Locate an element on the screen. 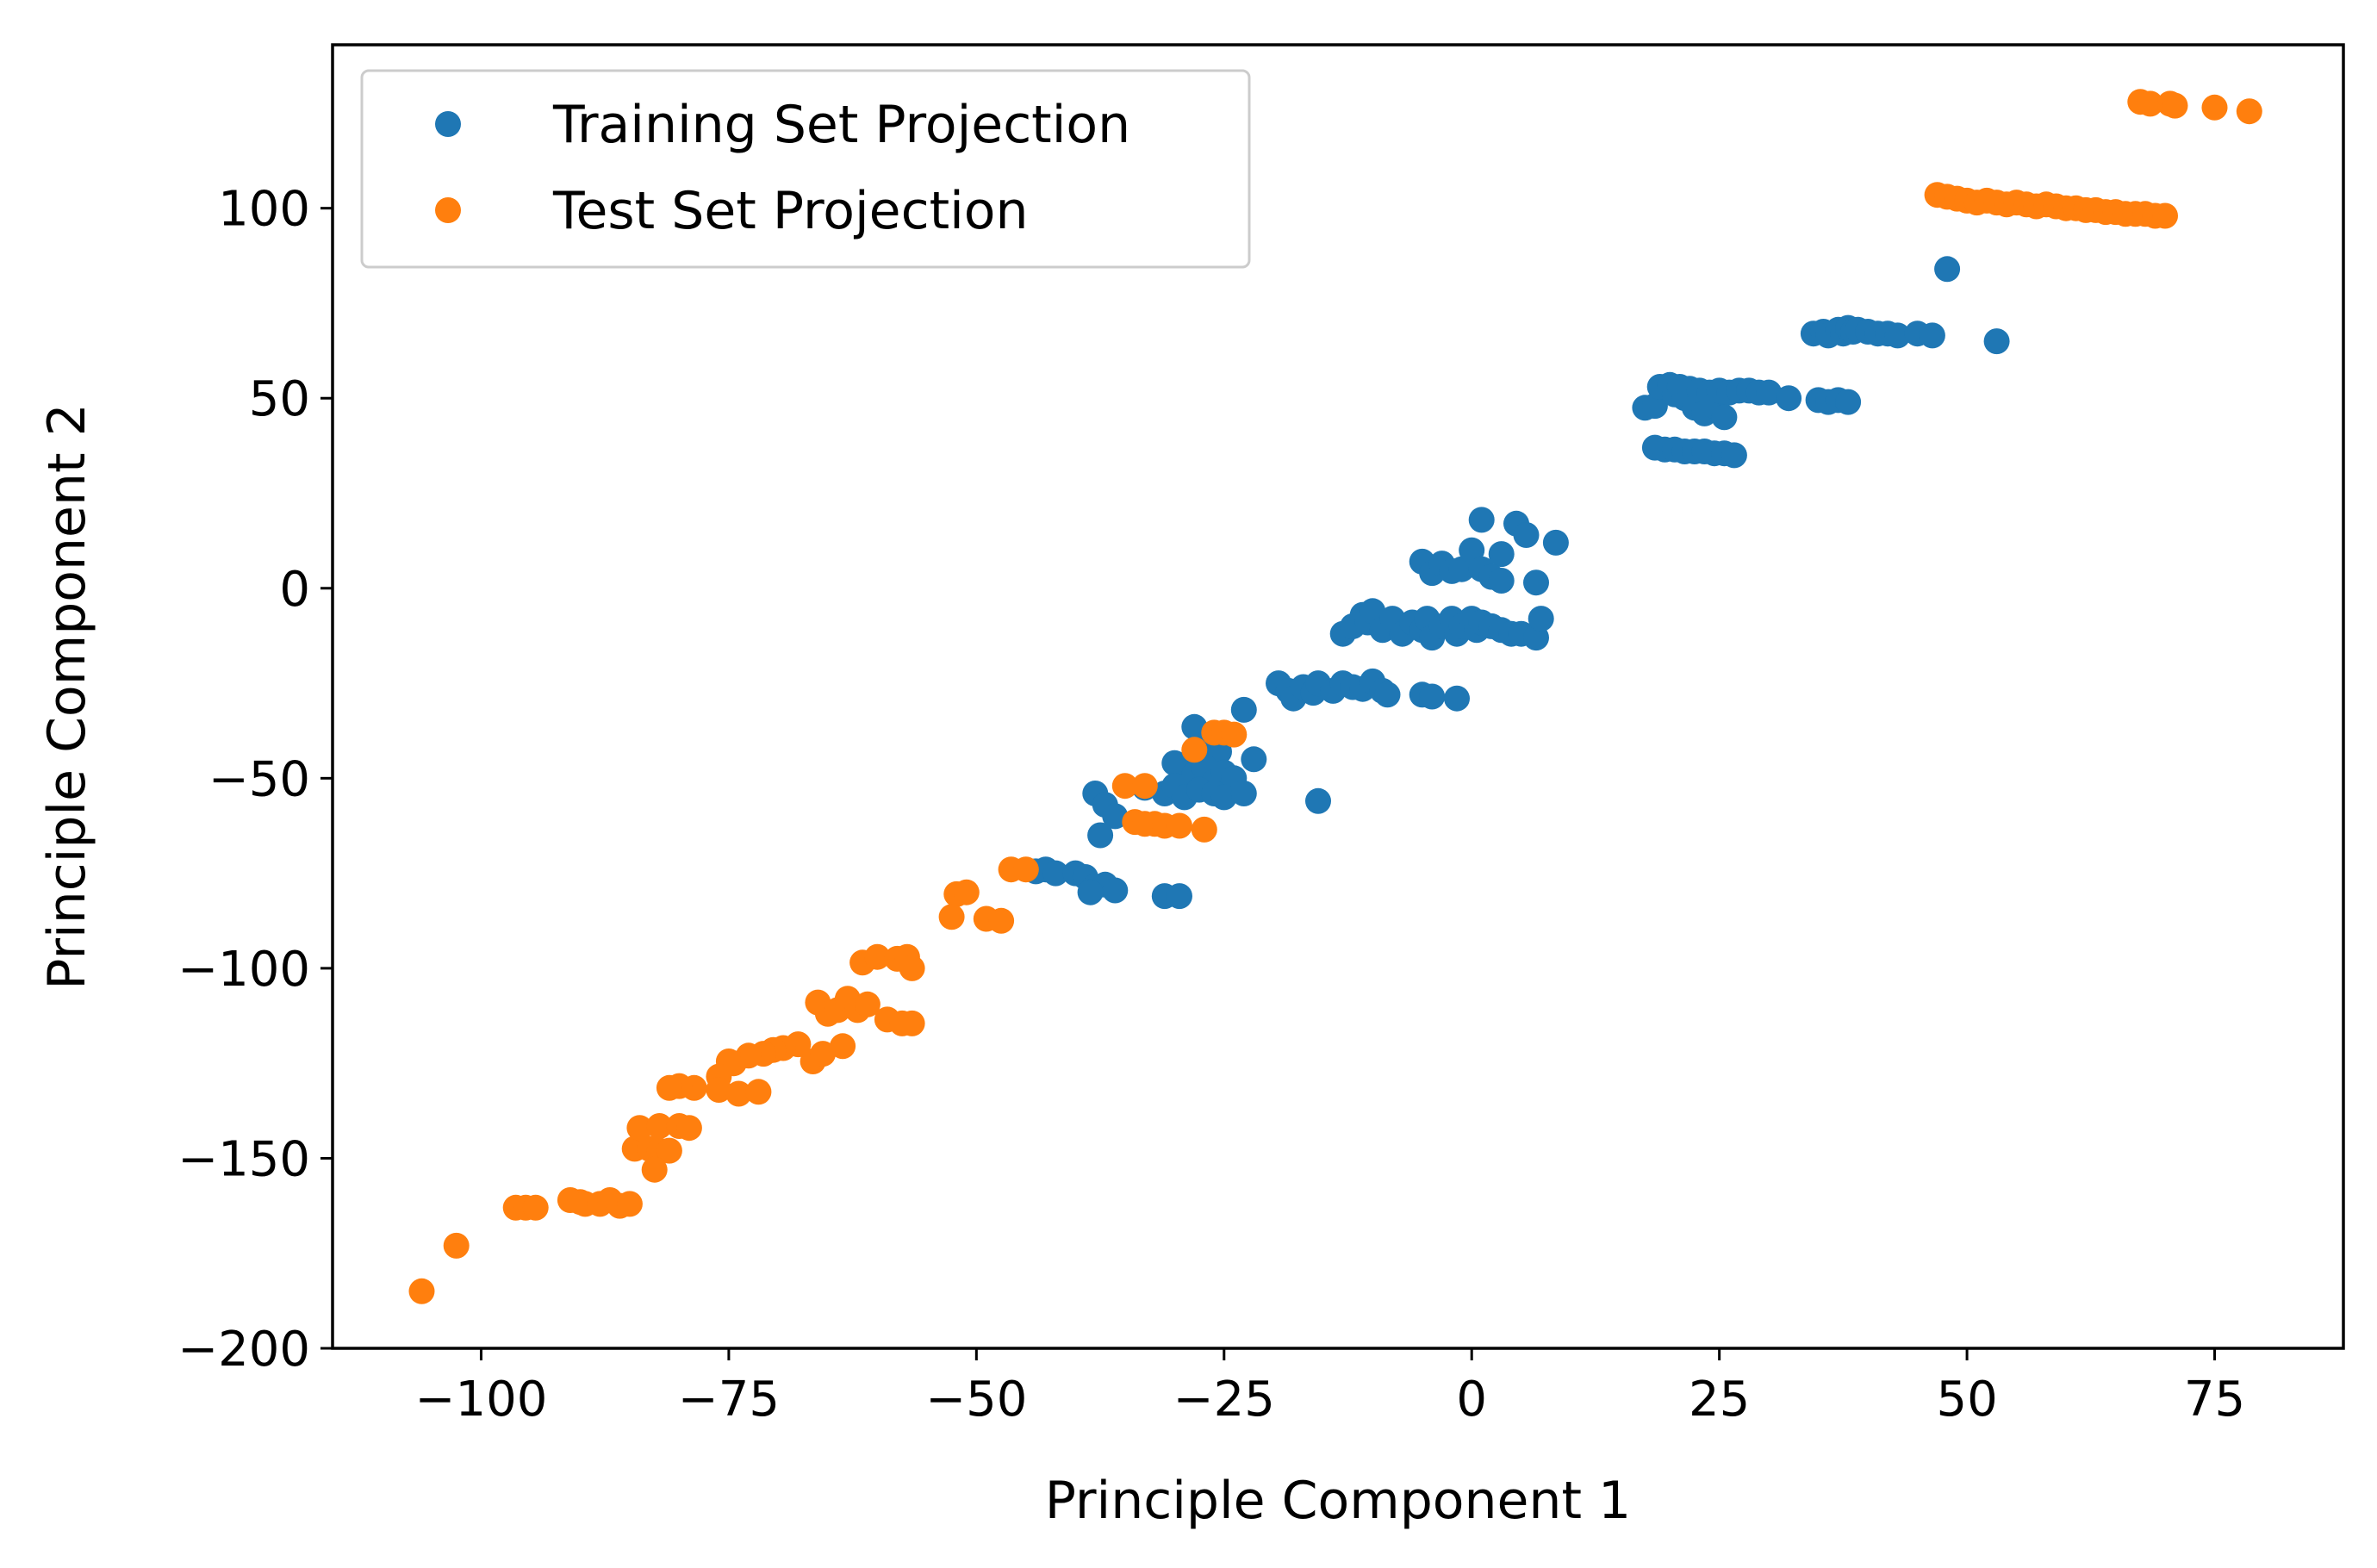  x-tick-label: 25 is located at coordinates (1719, 1400).